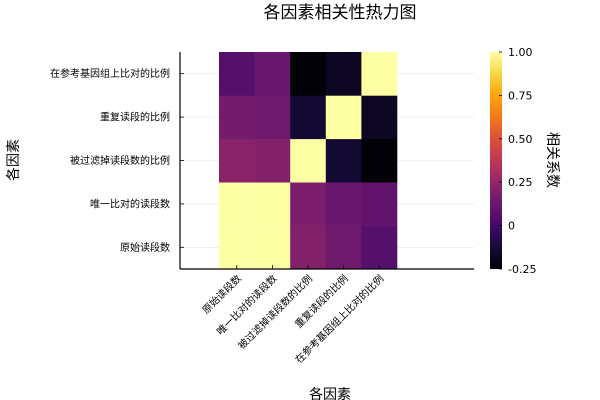 The width and height of the screenshot is (600, 400). I want to click on y-tick-label: 原始读段数, so click(145, 247).